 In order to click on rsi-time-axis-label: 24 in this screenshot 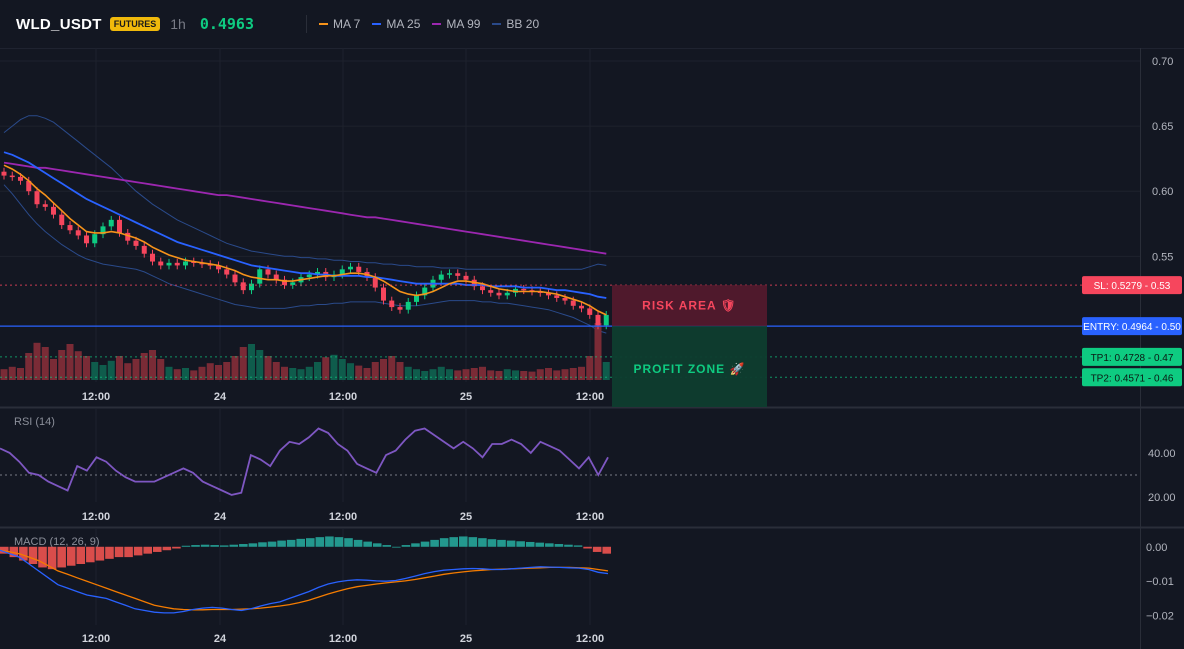, I will do `click(220, 517)`.